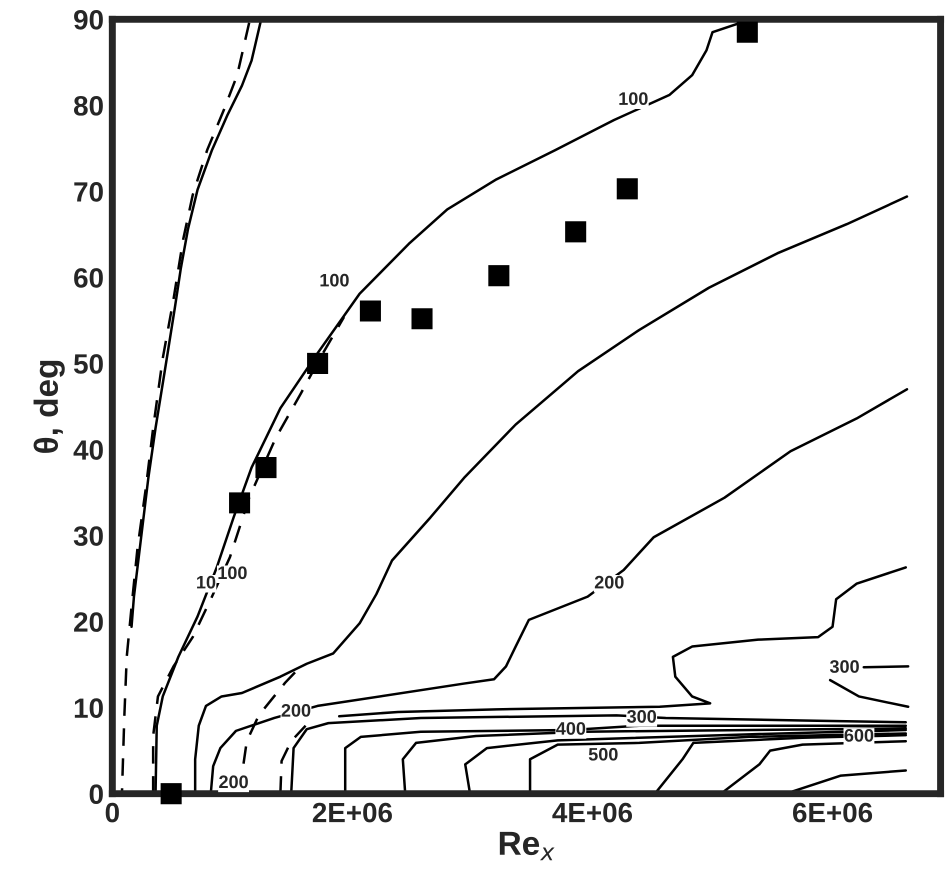  What do you see at coordinates (88, 364) in the screenshot?
I see `y-tick-label: 50` at bounding box center [88, 364].